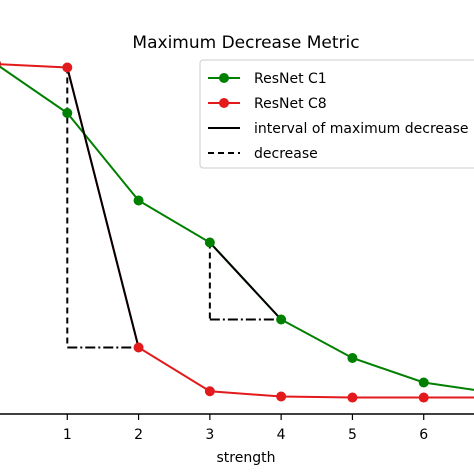  I want to click on x-axis-label: strength, so click(246, 458).